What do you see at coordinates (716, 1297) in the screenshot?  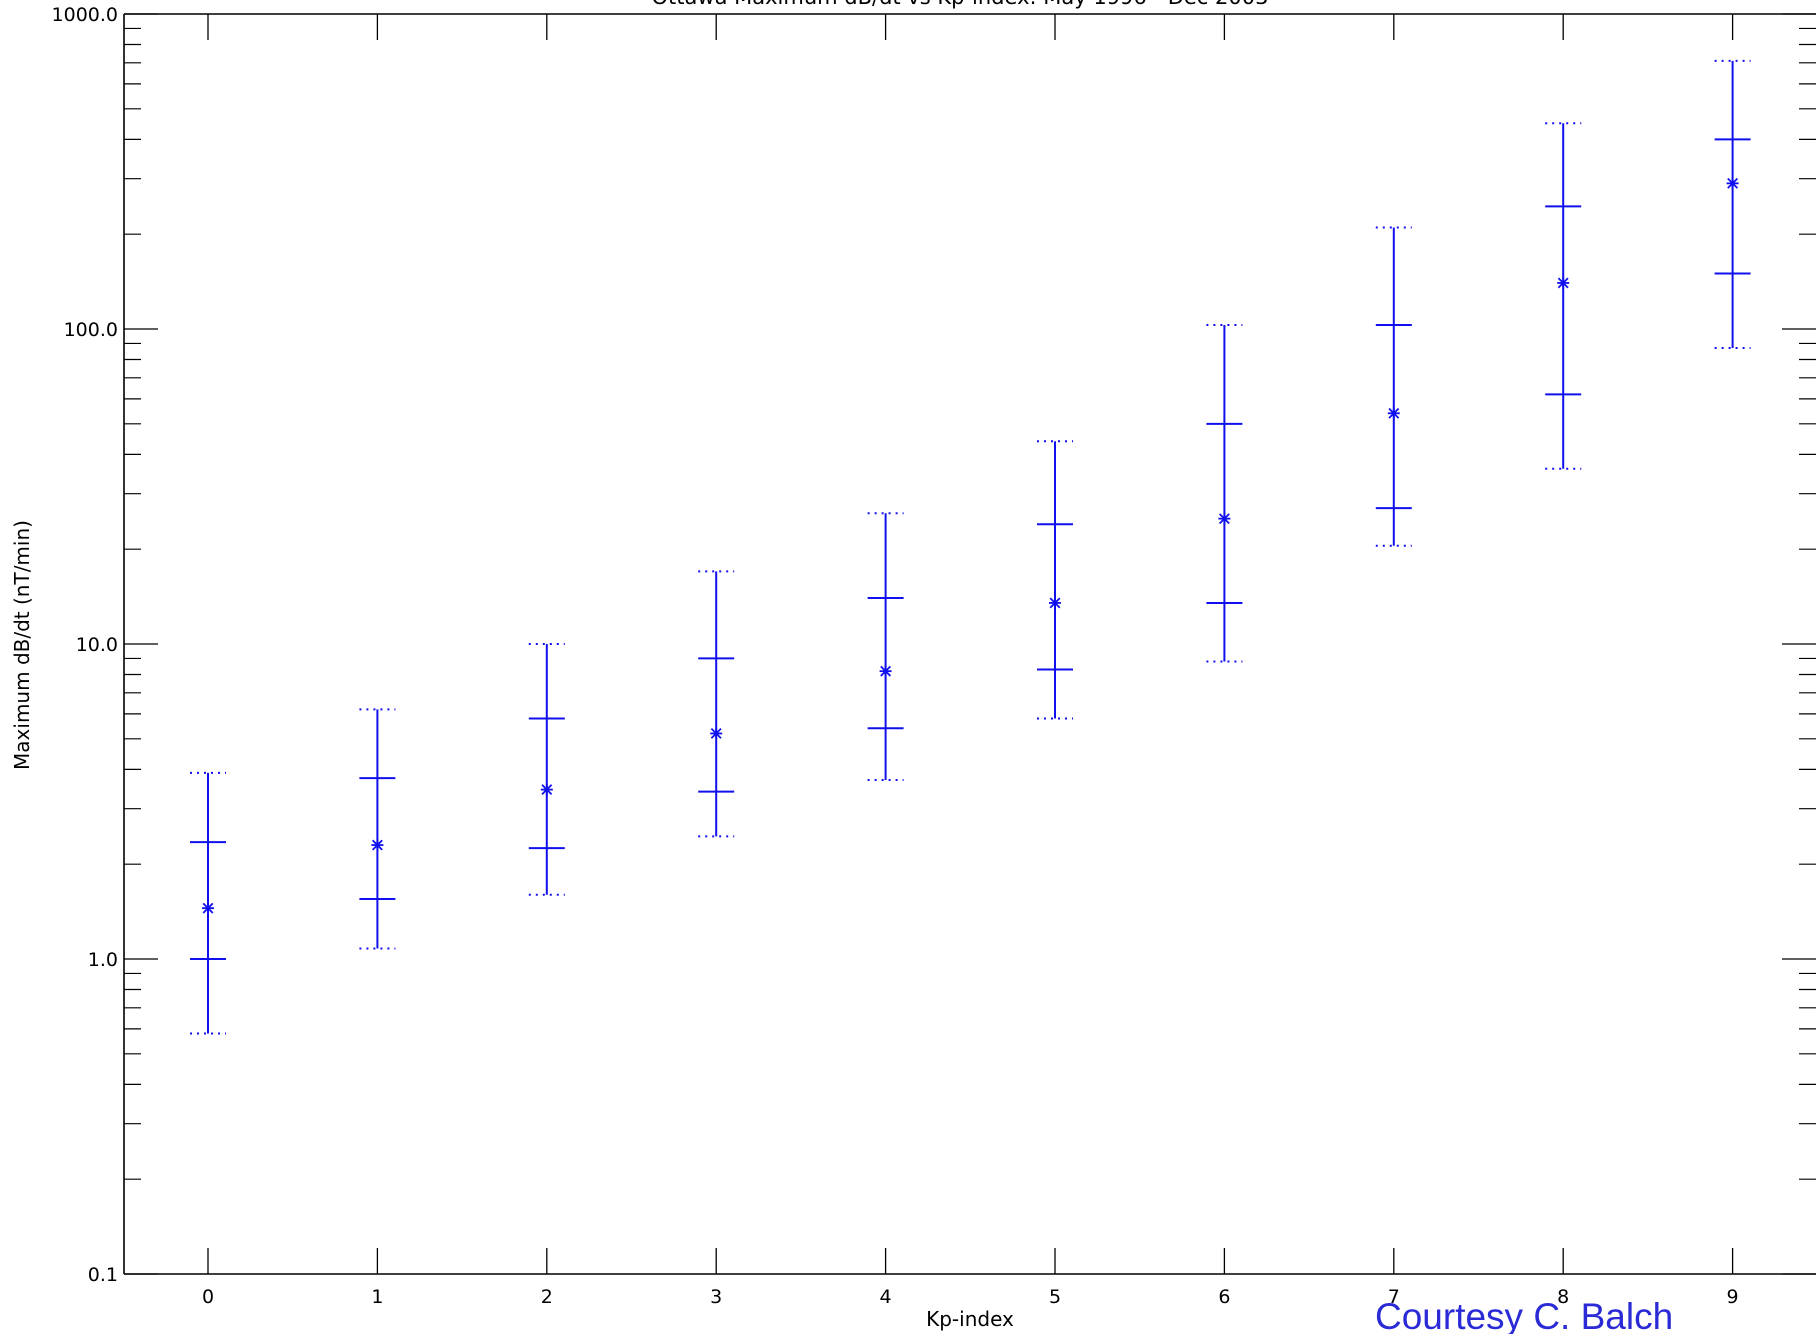 I see `x-tick-label: 3` at bounding box center [716, 1297].